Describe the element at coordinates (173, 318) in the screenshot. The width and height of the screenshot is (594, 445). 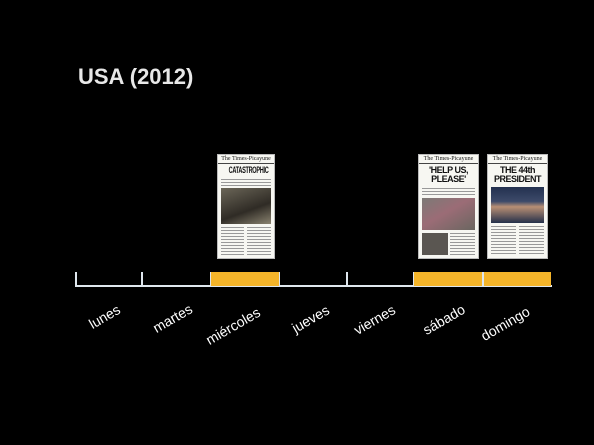
I see `day-label-tuesday: martes` at that location.